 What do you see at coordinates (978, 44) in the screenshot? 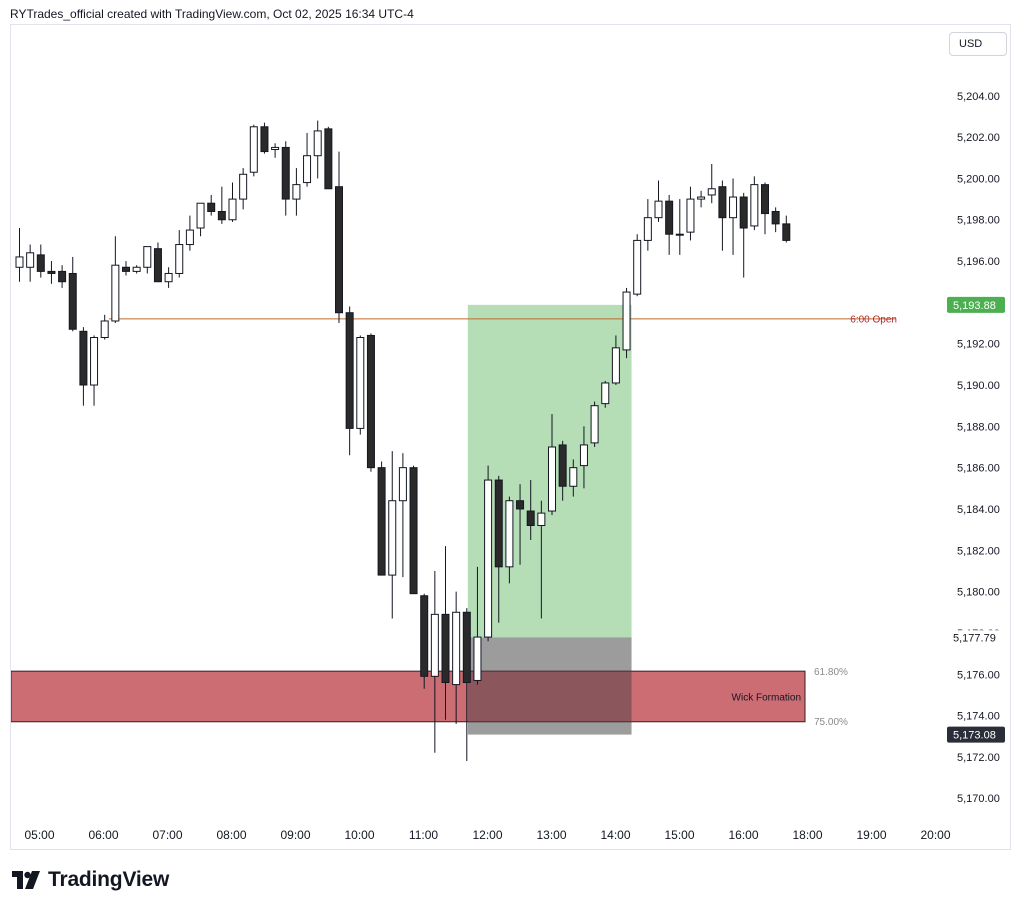
I see `currency-selector: USD` at bounding box center [978, 44].